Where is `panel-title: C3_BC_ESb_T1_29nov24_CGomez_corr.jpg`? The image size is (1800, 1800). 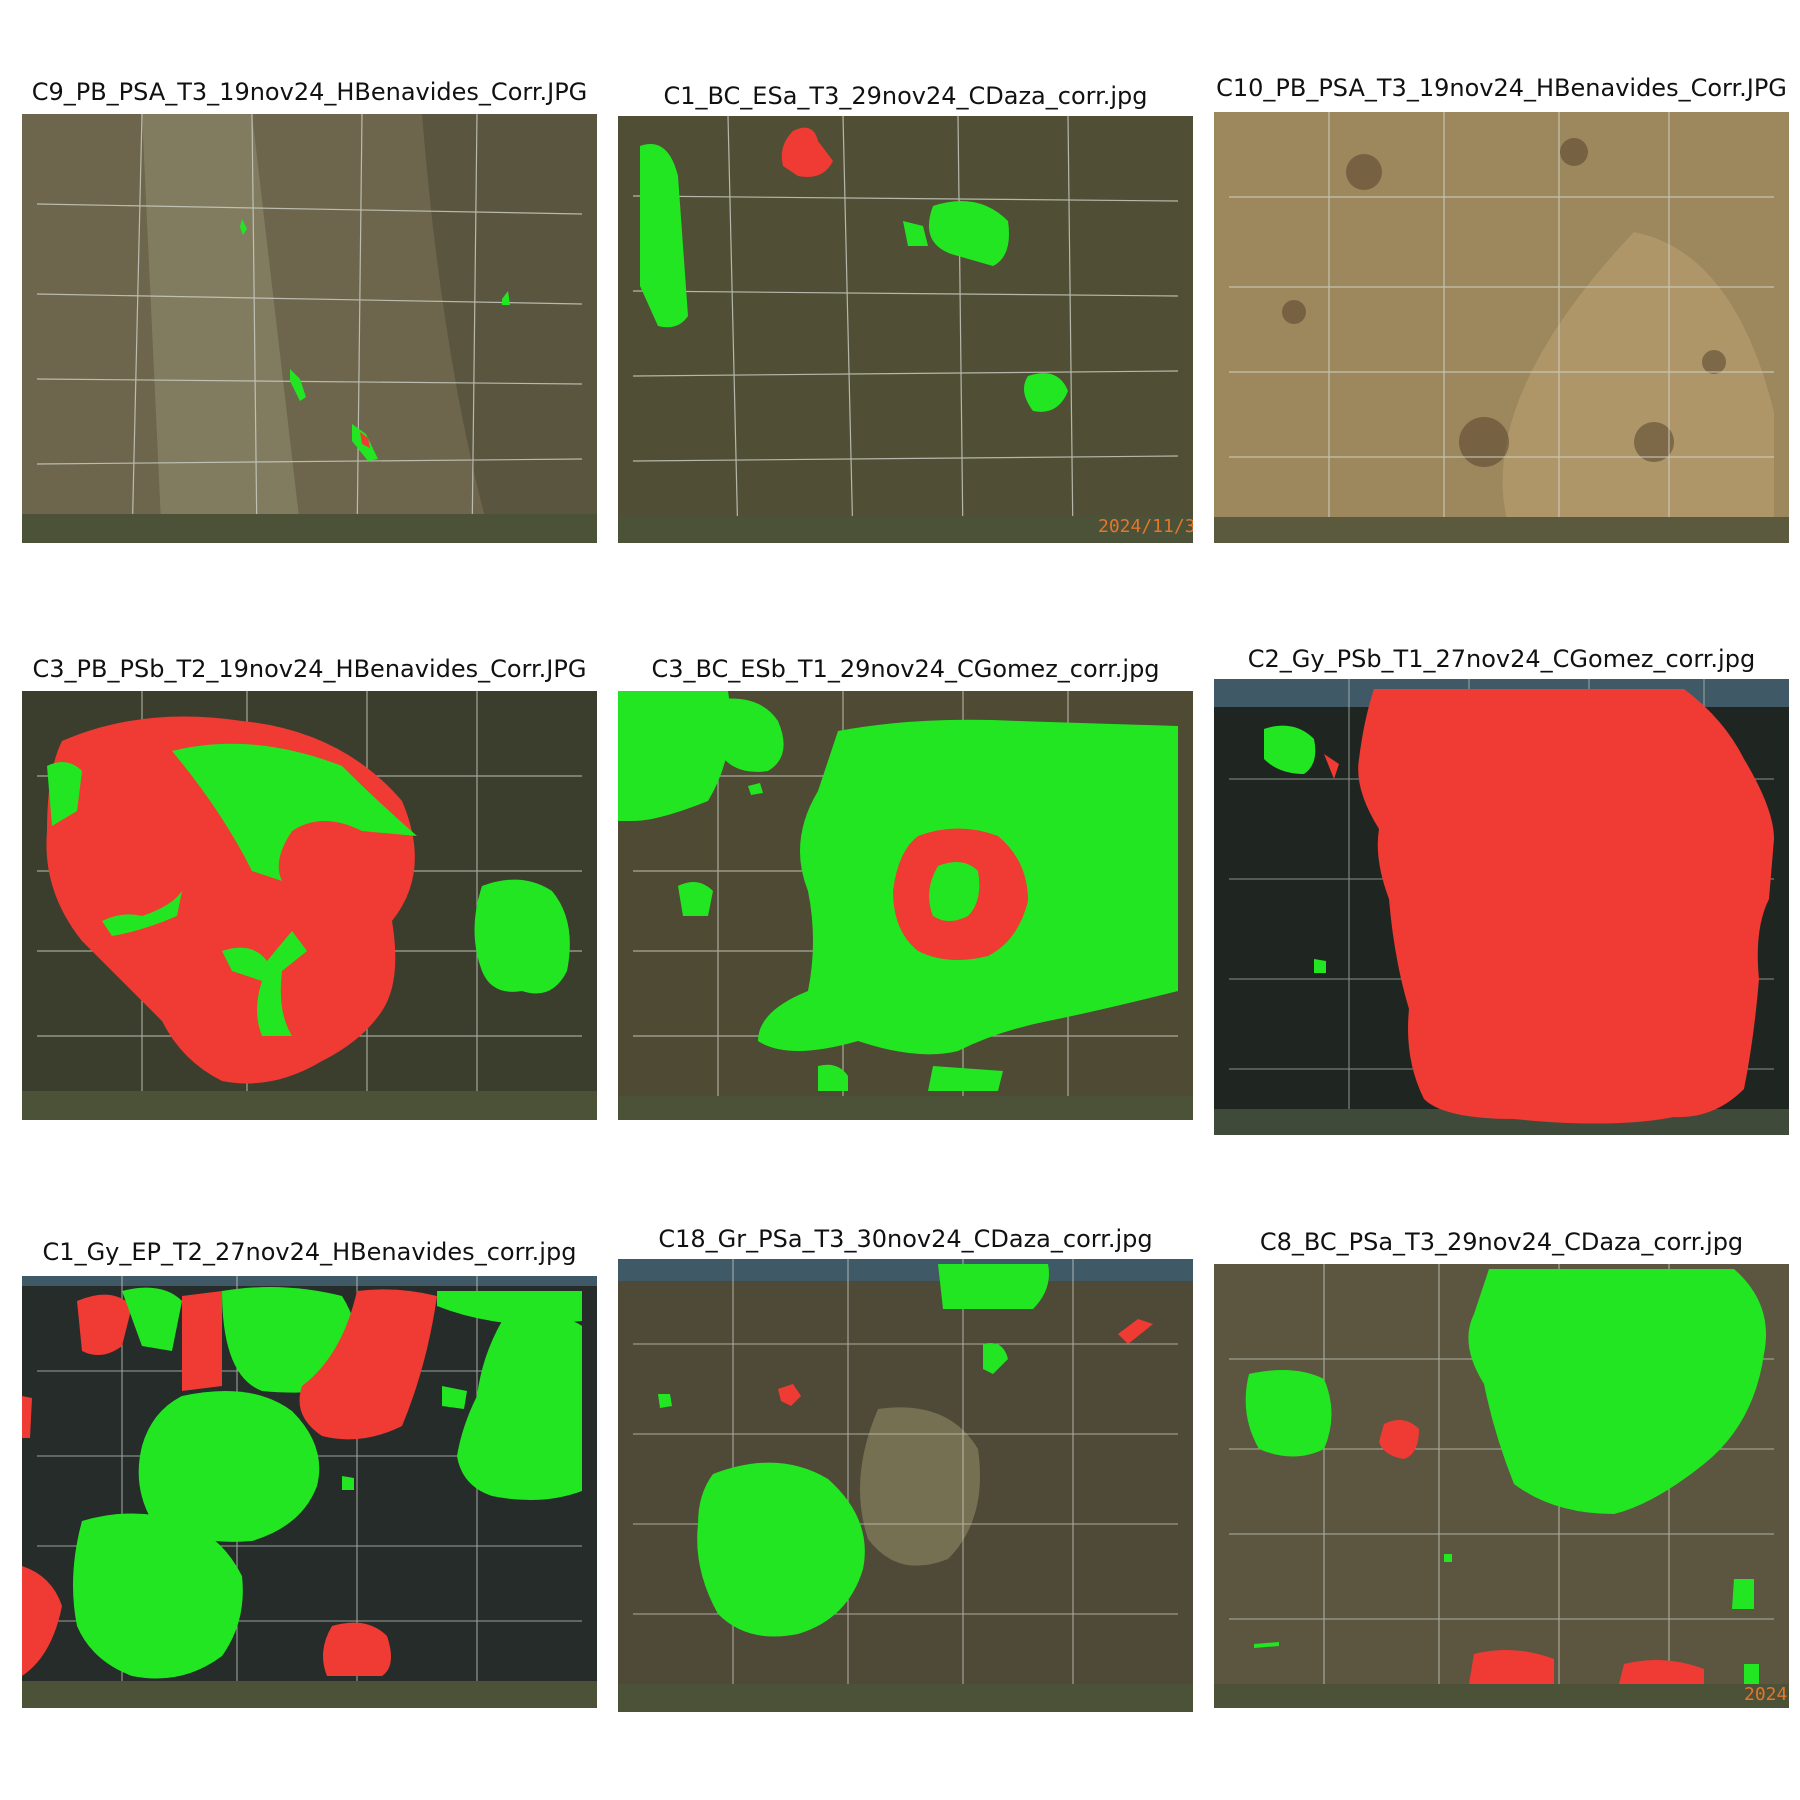
panel-title: C3_BC_ESb_T1_29nov24_CGomez_corr.jpg is located at coordinates (905, 669).